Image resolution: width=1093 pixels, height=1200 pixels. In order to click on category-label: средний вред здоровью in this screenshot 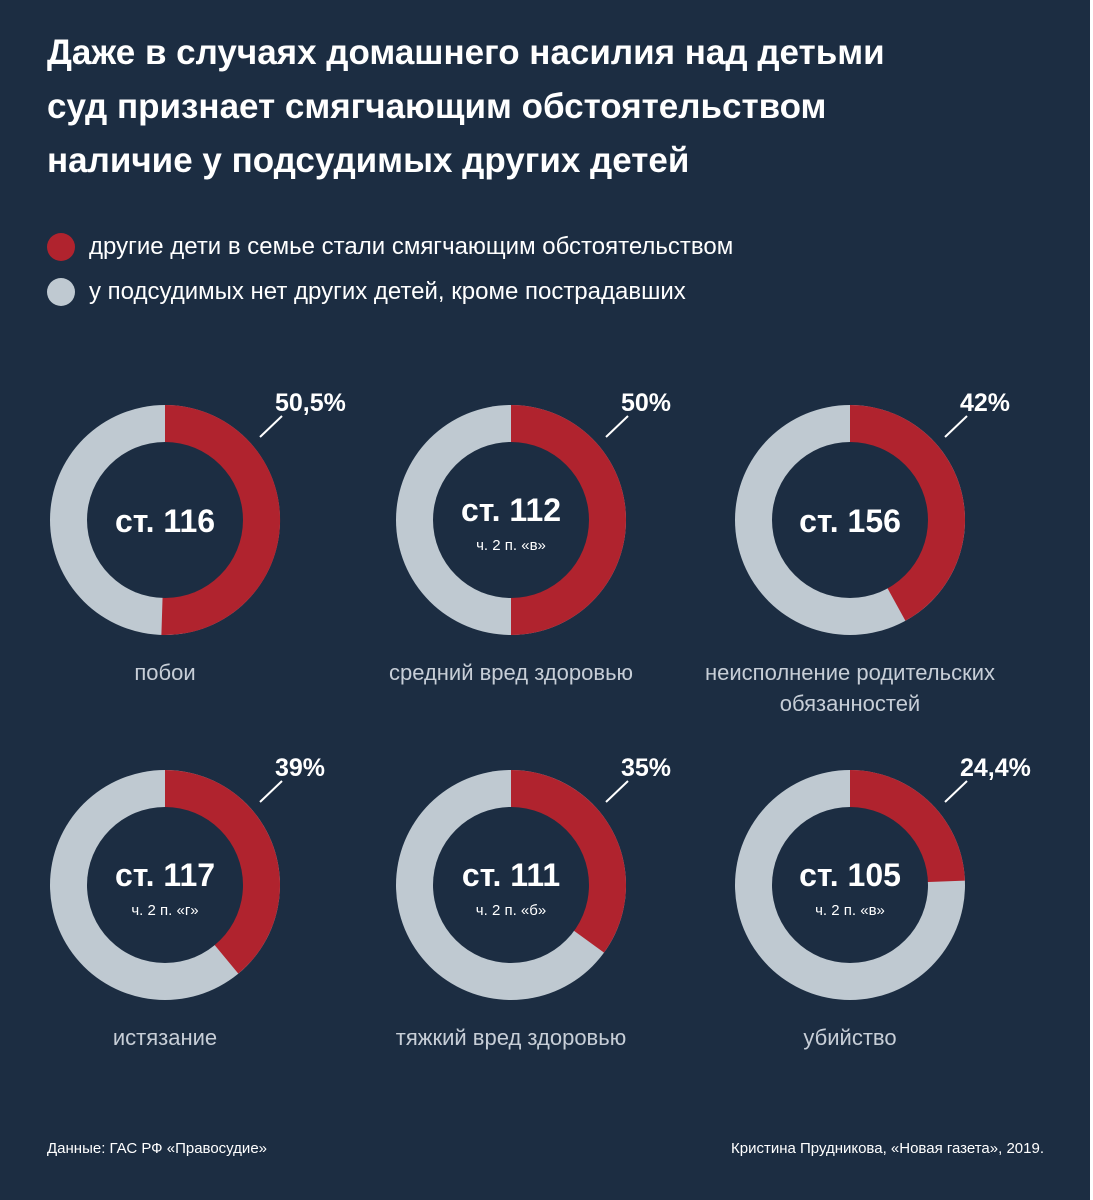, I will do `click(511, 672)`.